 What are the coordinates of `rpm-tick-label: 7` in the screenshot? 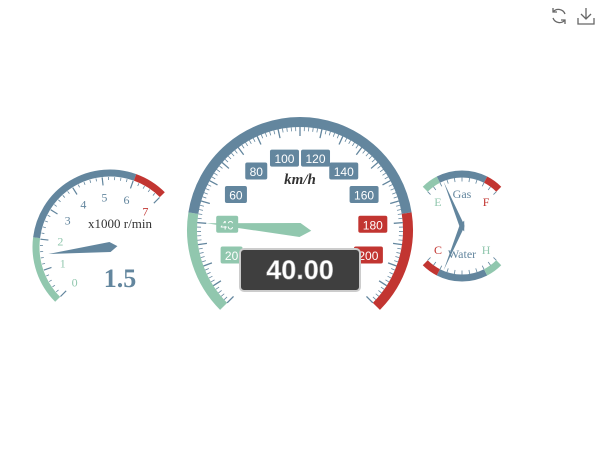 It's located at (145, 212).